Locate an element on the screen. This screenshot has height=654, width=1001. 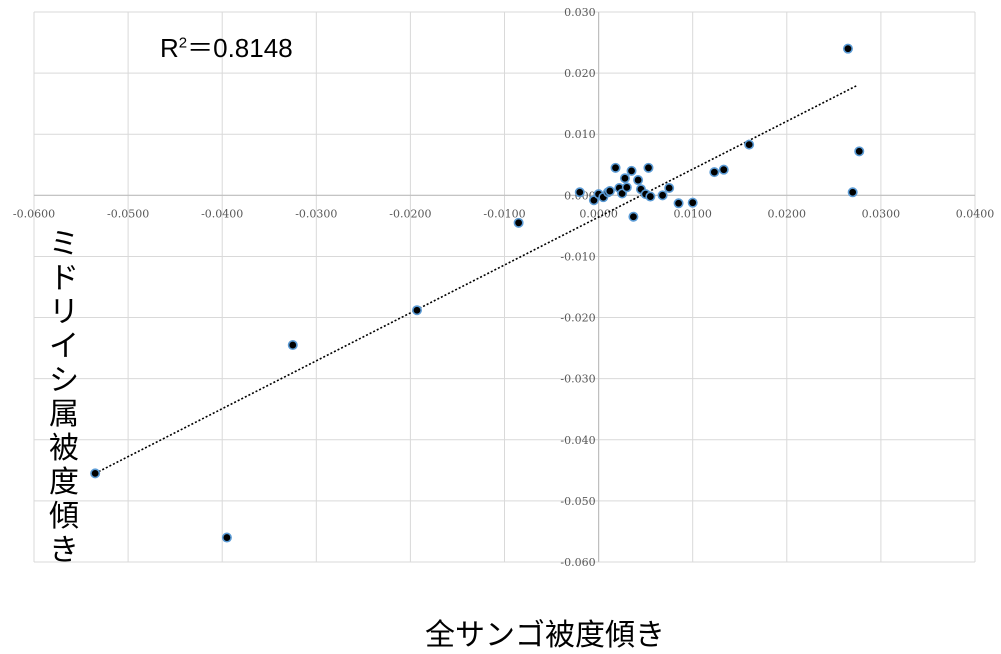
y-tick-label: -0.050 is located at coordinates (577, 501).